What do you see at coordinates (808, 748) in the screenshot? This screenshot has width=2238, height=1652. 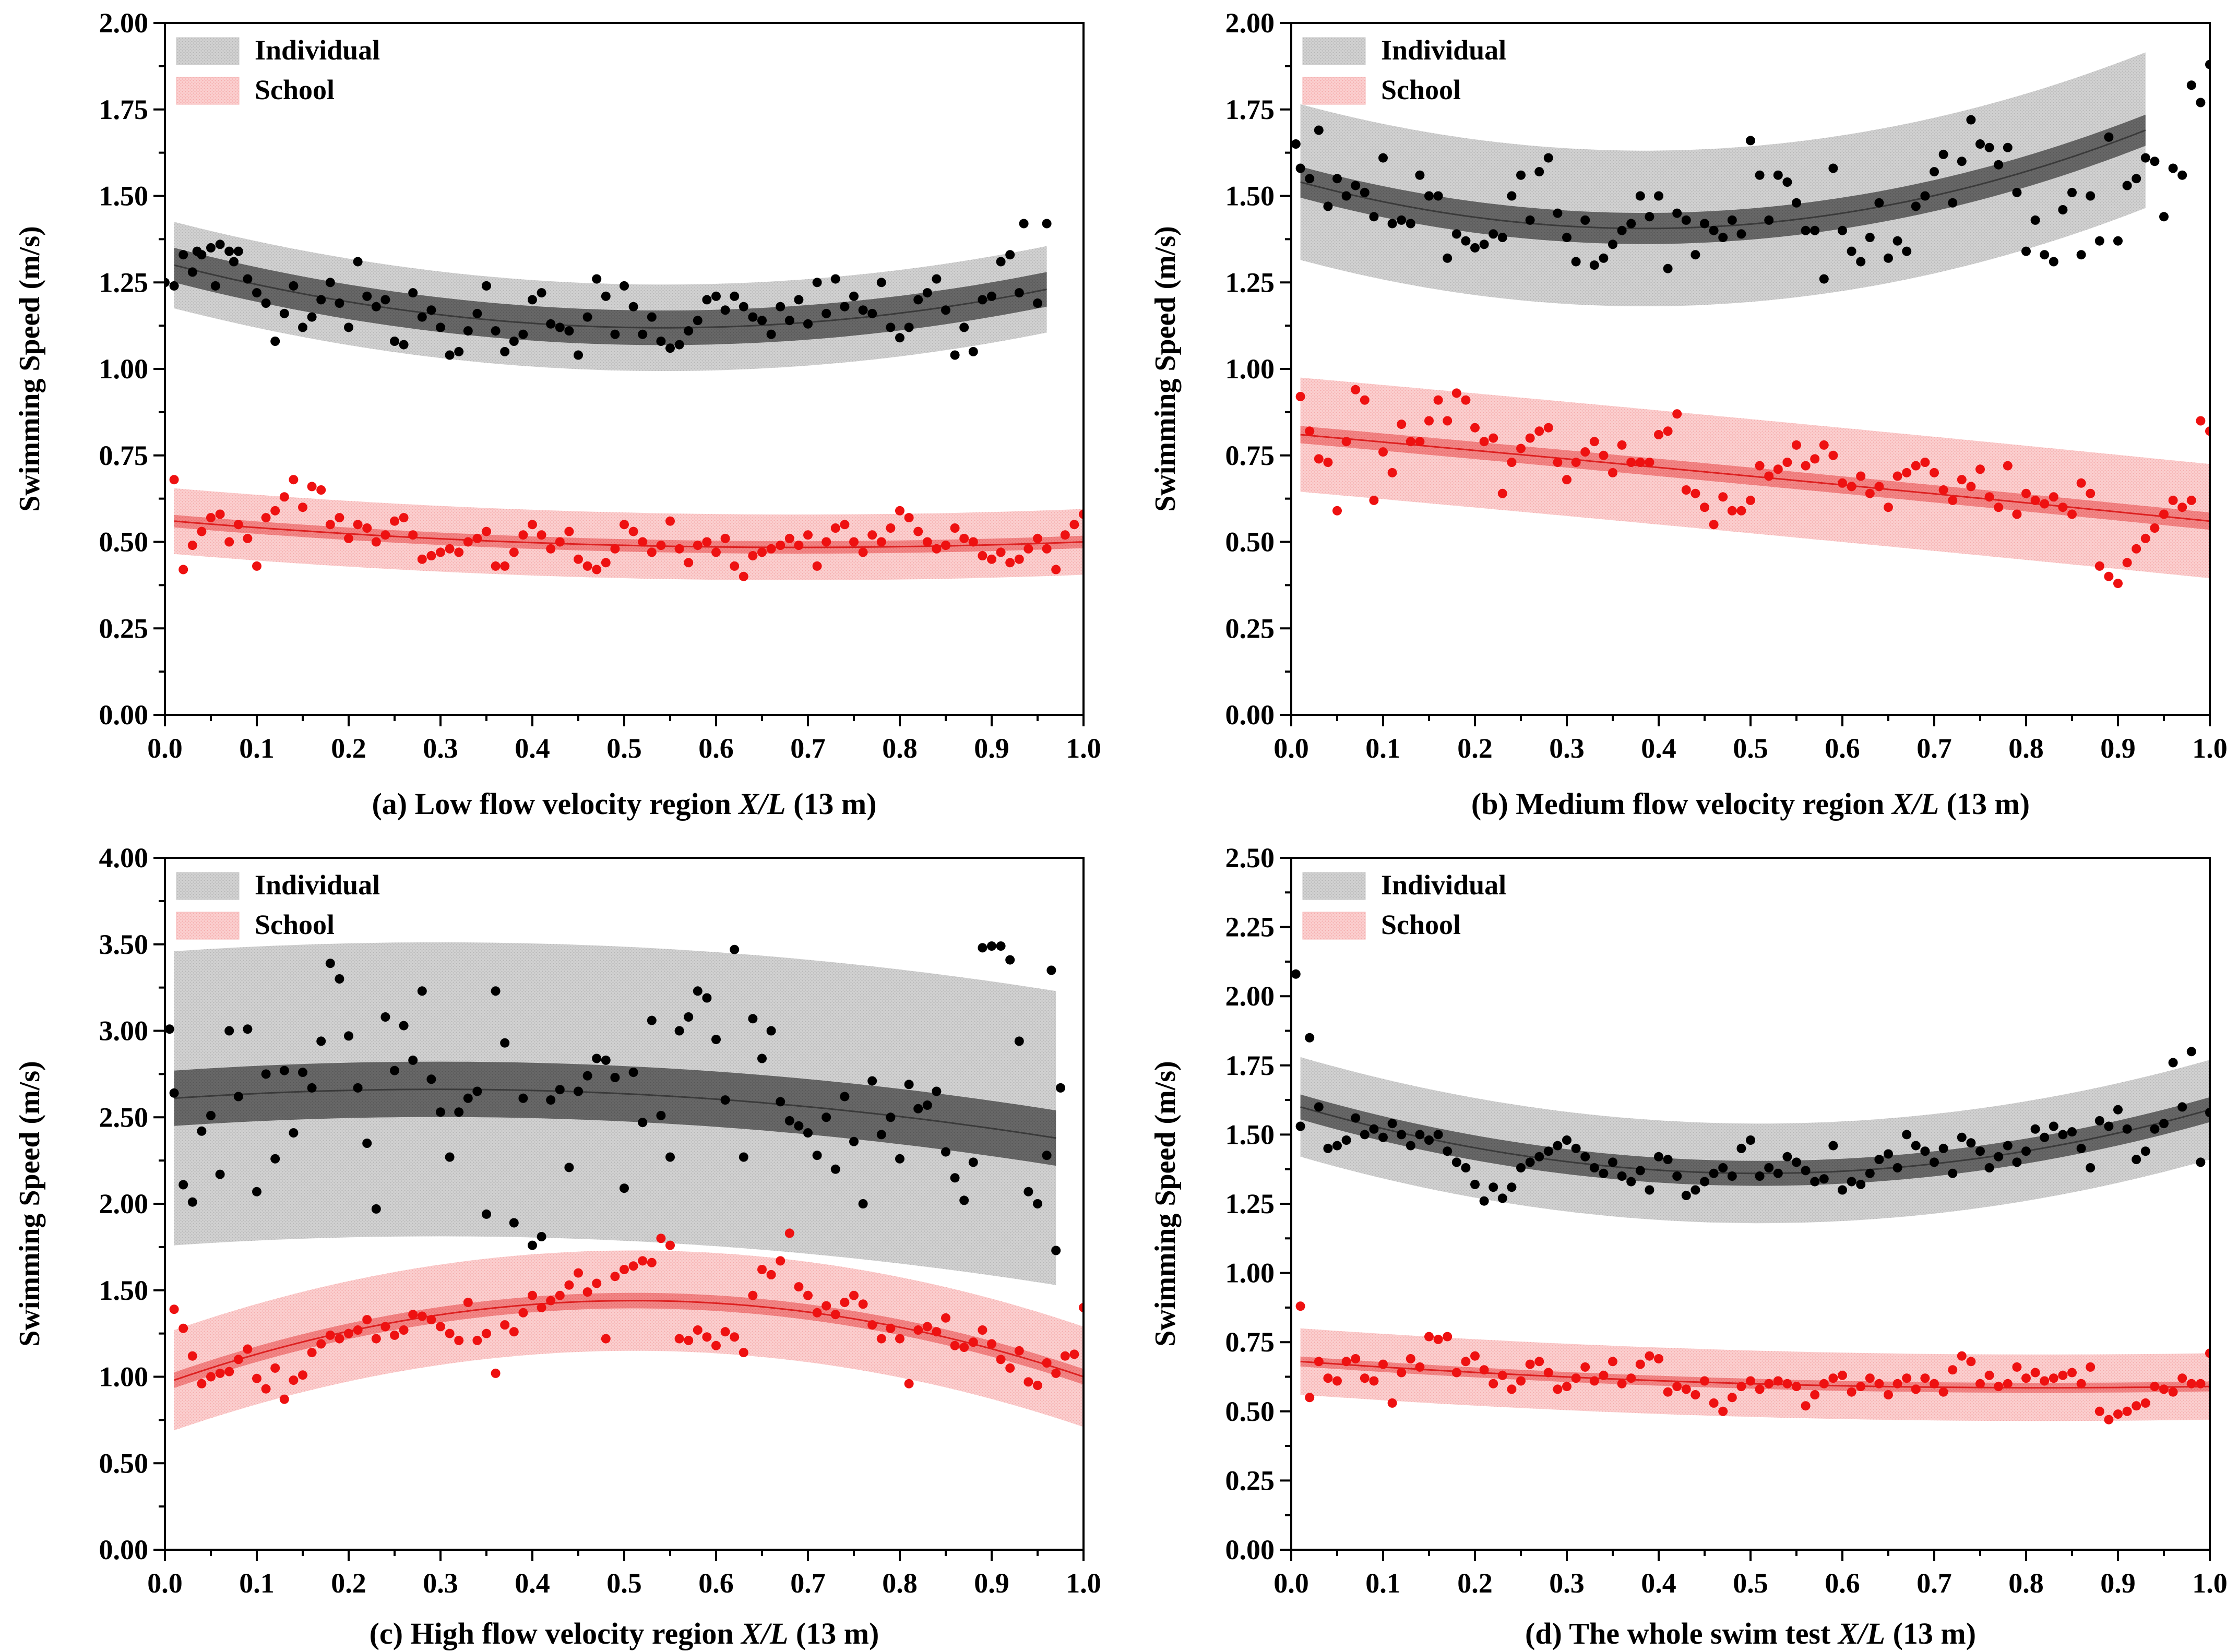 I see `x-tick-label: 0.7` at bounding box center [808, 748].